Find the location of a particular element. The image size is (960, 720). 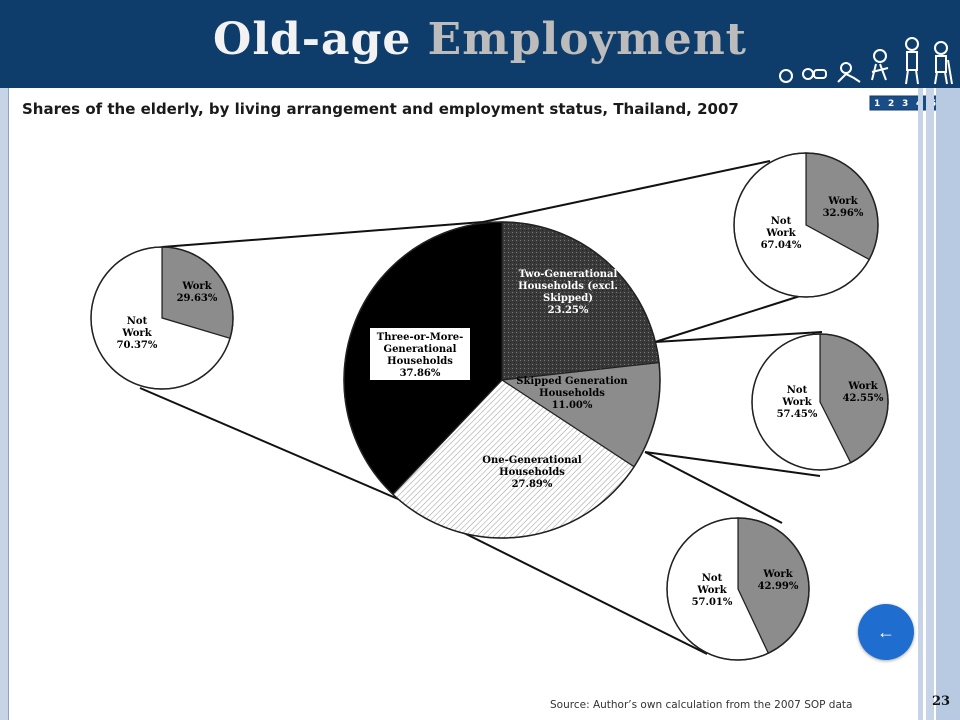

work-status-pie-2: Work 32.96% Not Work 67.04% is located at coordinates (806, 225).